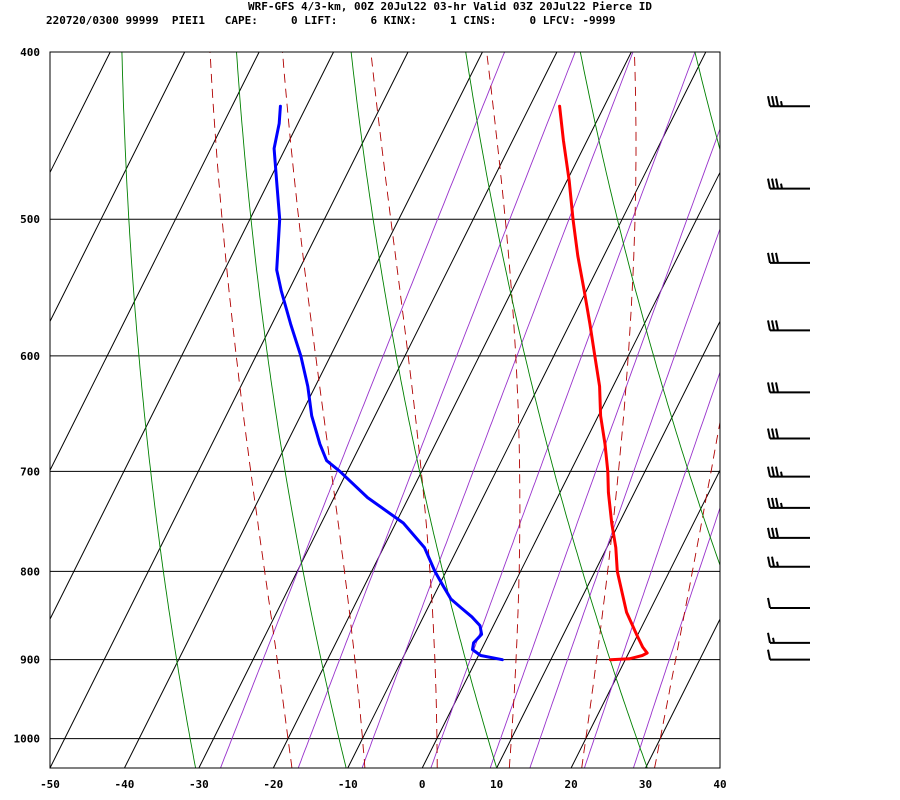 The height and width of the screenshot is (800, 900). What do you see at coordinates (719, 784) in the screenshot?
I see `x-tick-label: 40` at bounding box center [719, 784].